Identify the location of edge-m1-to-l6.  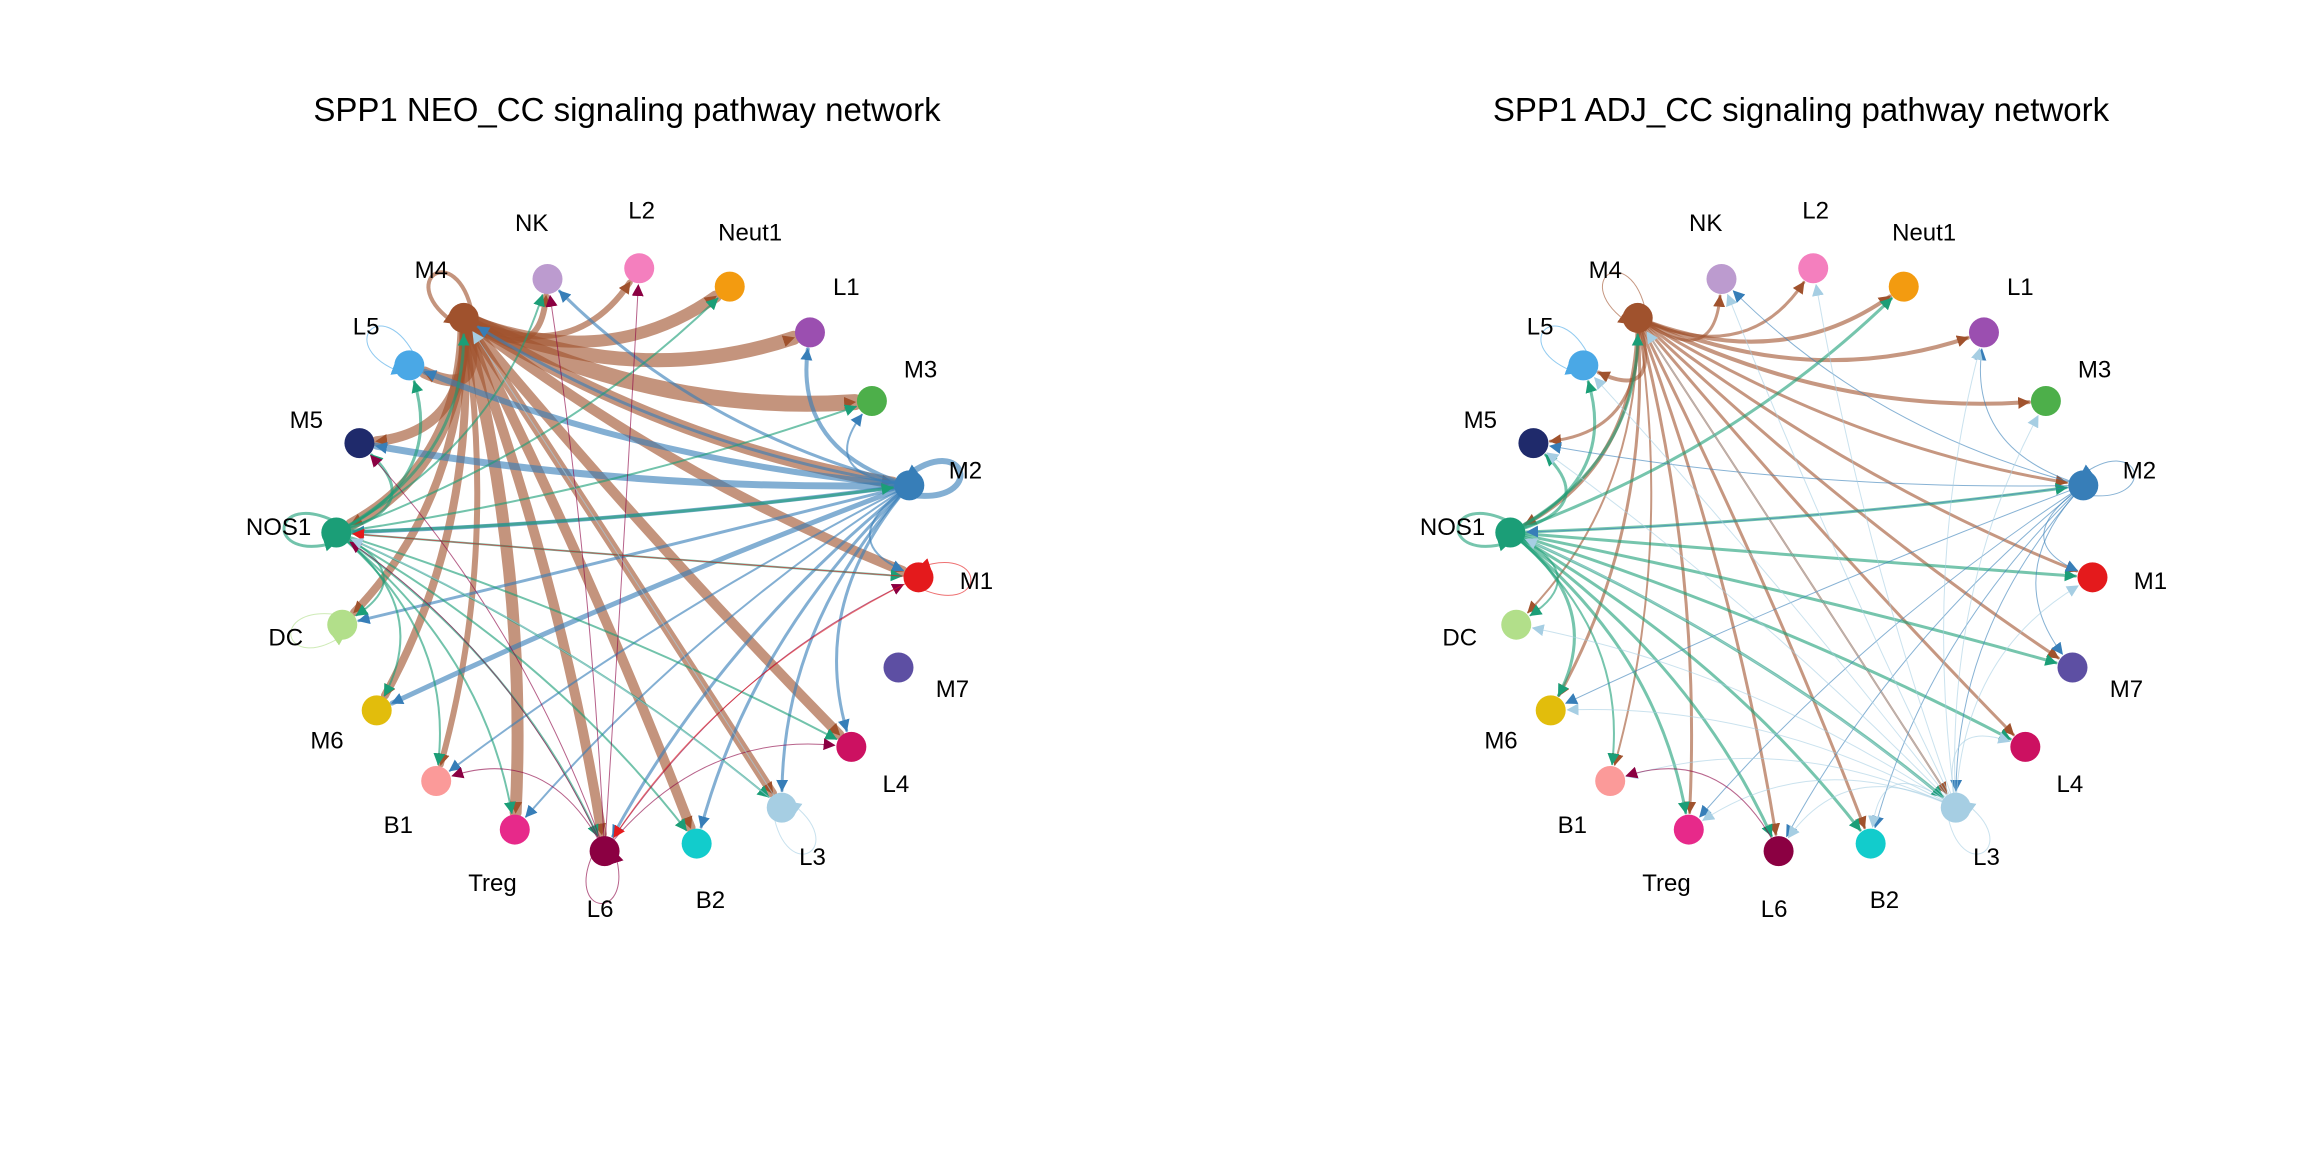
(766, 707).